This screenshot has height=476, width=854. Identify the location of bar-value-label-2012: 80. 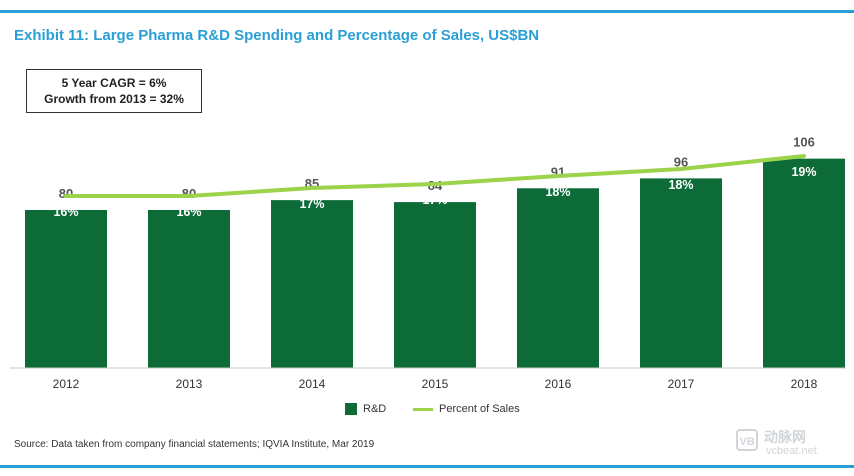
(66, 193).